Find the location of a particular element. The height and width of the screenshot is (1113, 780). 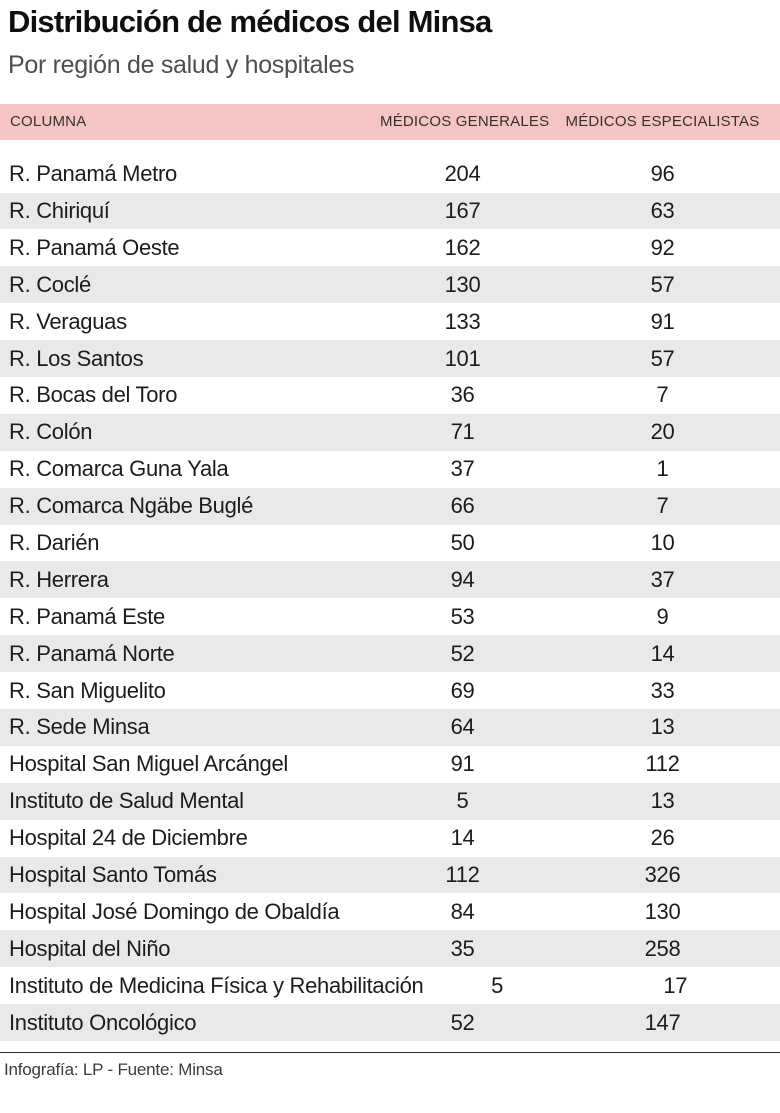

row-value-generales: 112 is located at coordinates (462, 874).